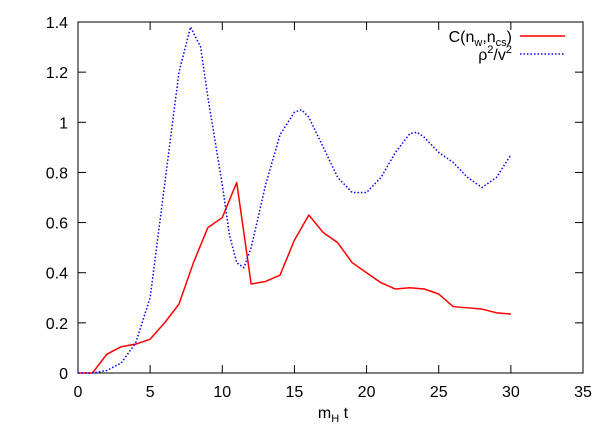 This screenshot has height=430, width=615. Describe the element at coordinates (150, 392) in the screenshot. I see `x-tick-label: 5` at that location.